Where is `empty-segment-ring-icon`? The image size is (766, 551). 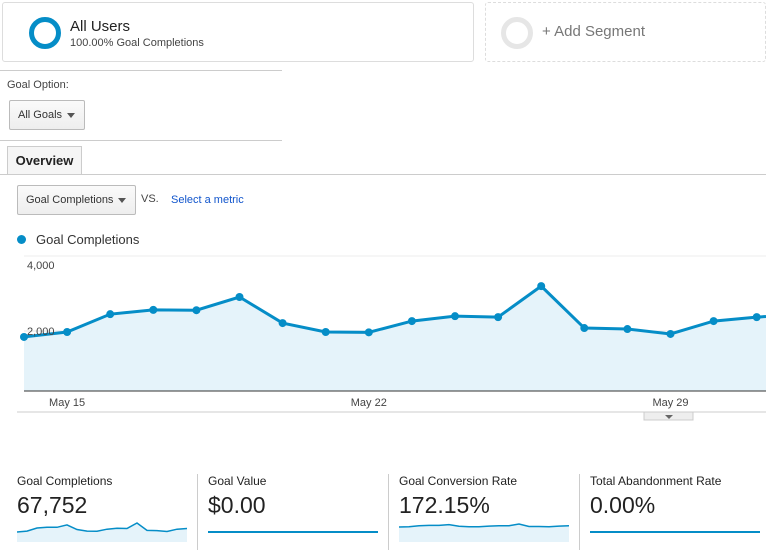 empty-segment-ring-icon is located at coordinates (517, 33).